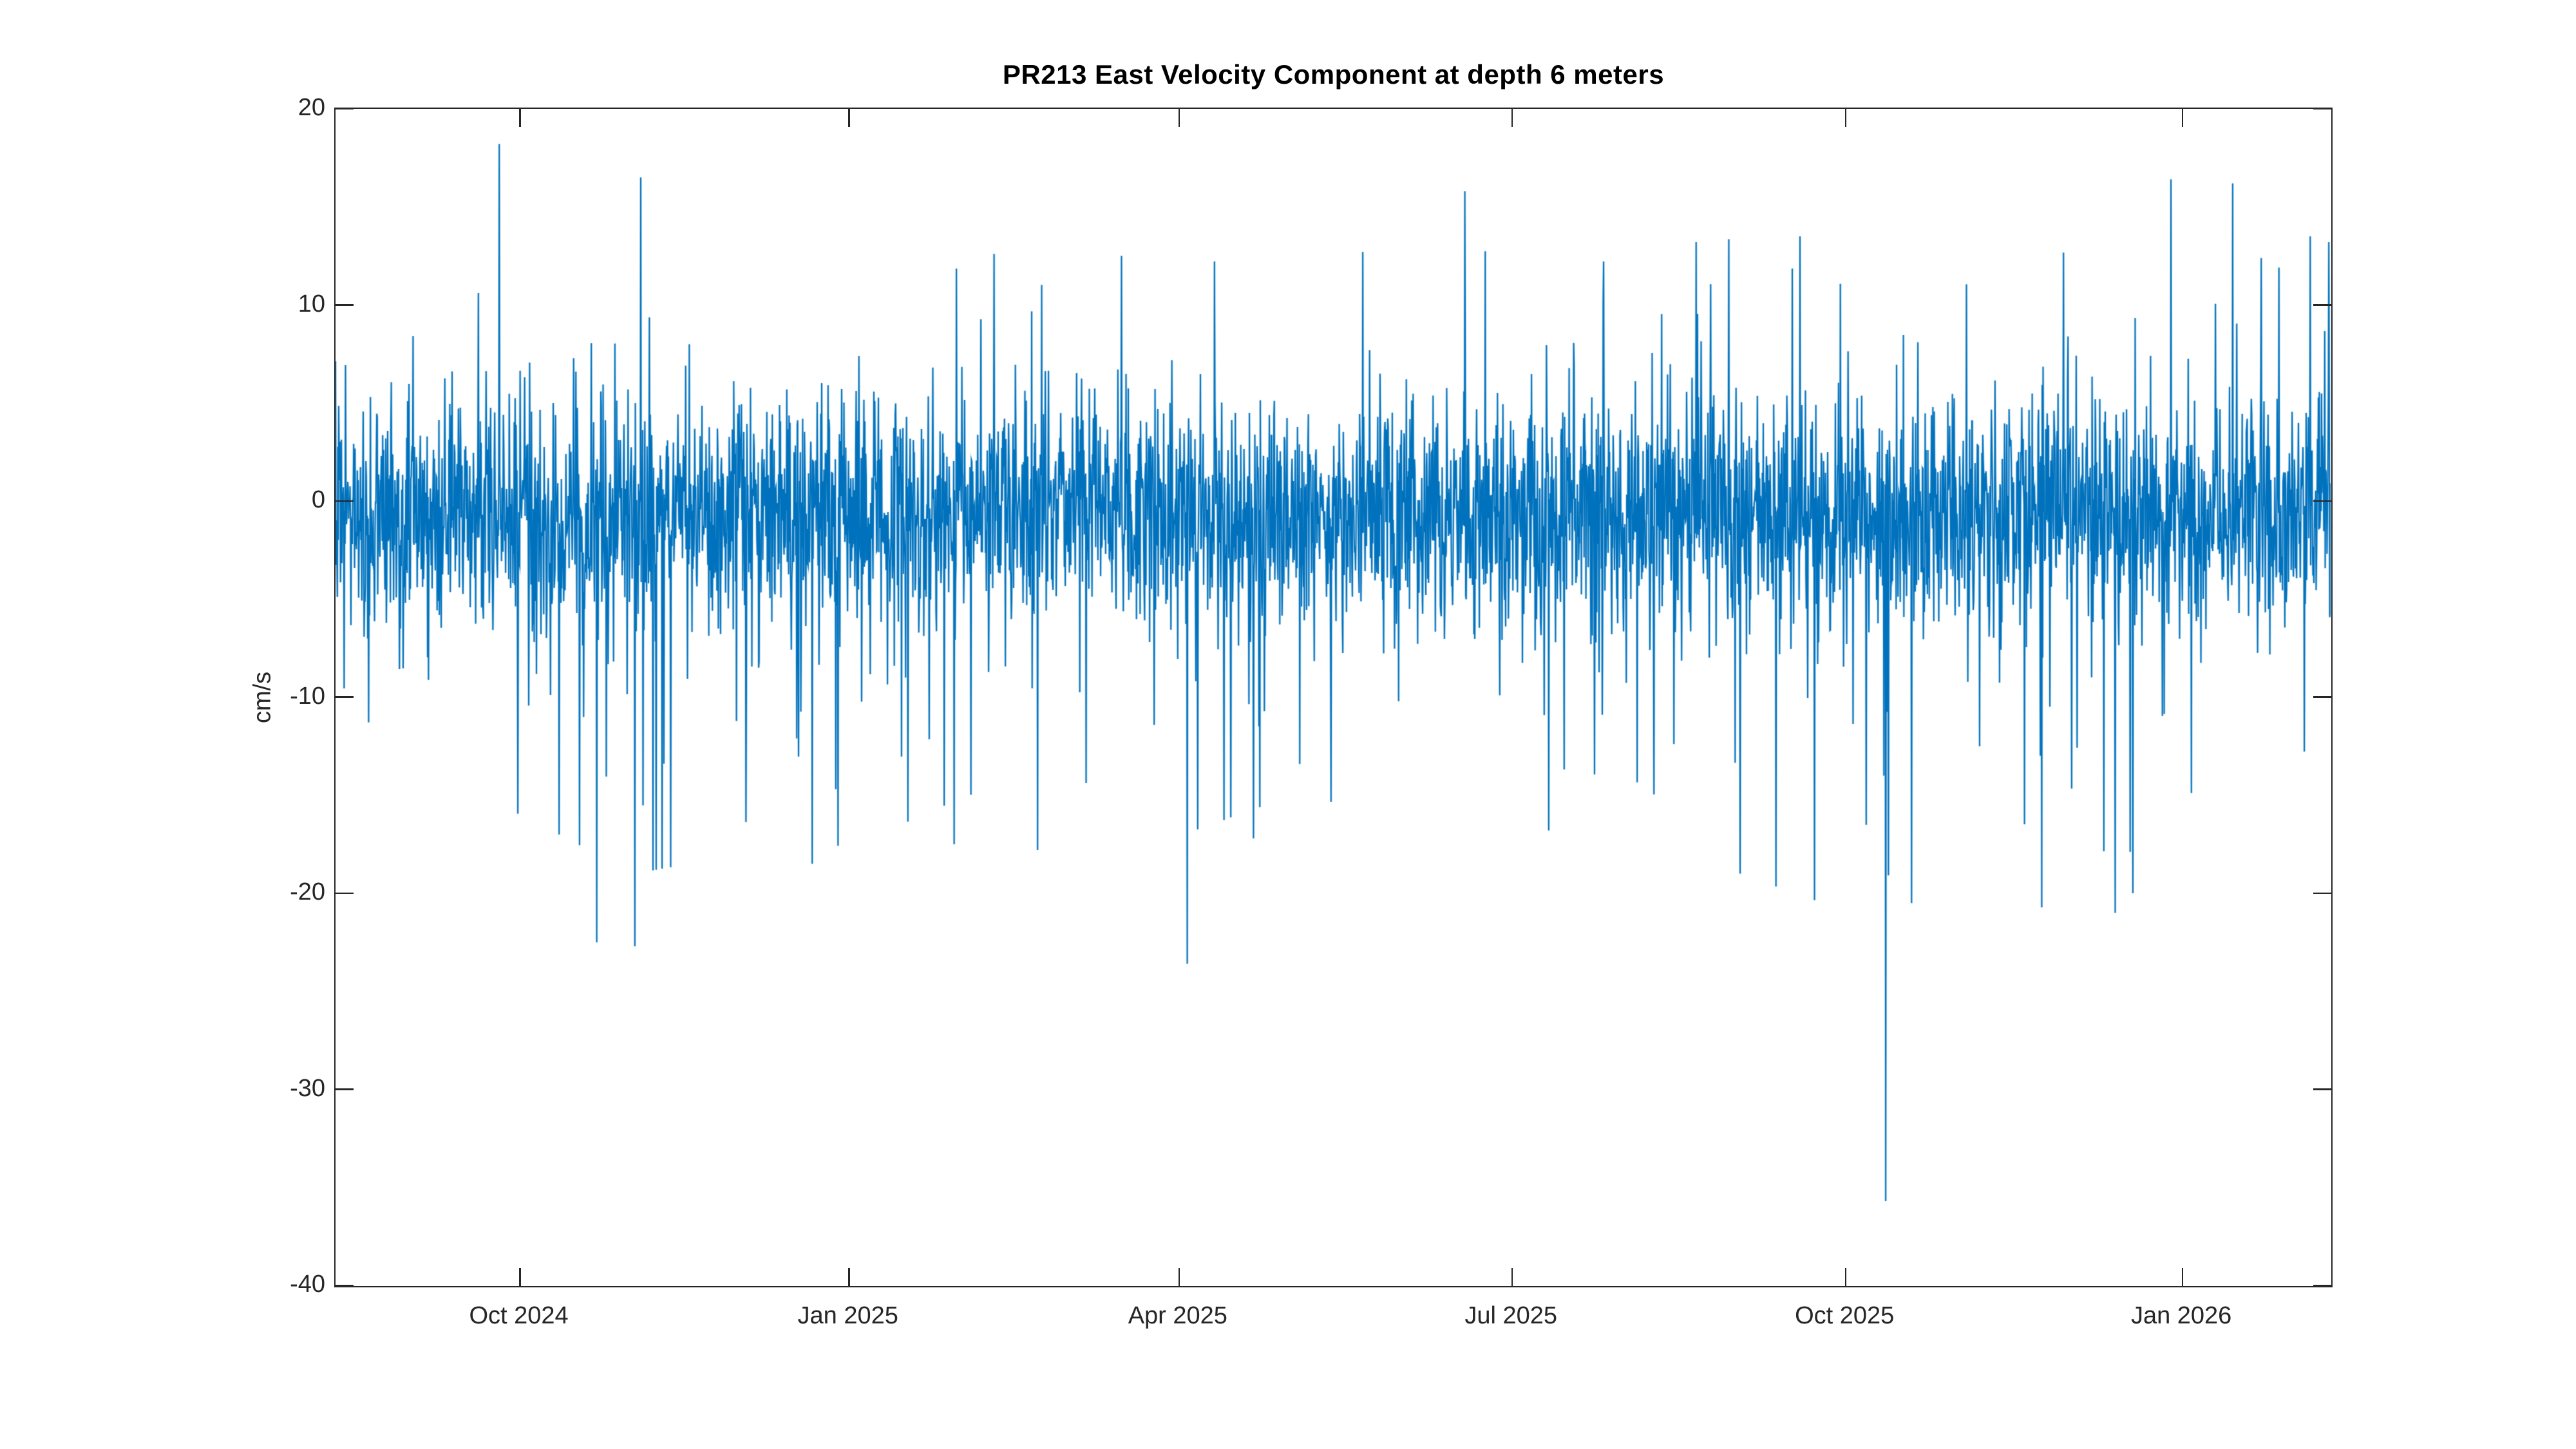  What do you see at coordinates (519, 1316) in the screenshot?
I see `x-tick-label: Oct 2024` at bounding box center [519, 1316].